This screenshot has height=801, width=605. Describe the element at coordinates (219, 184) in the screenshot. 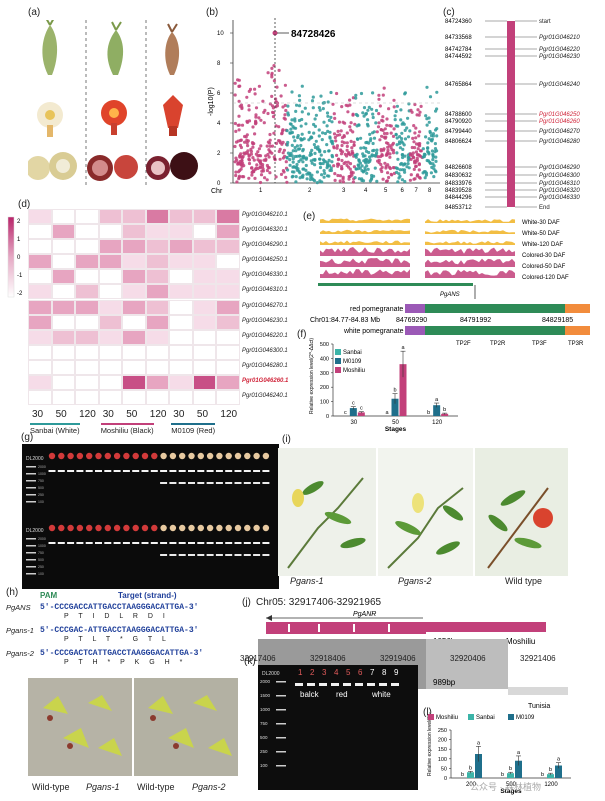

I see `manhattan-ytick: 0` at that location.